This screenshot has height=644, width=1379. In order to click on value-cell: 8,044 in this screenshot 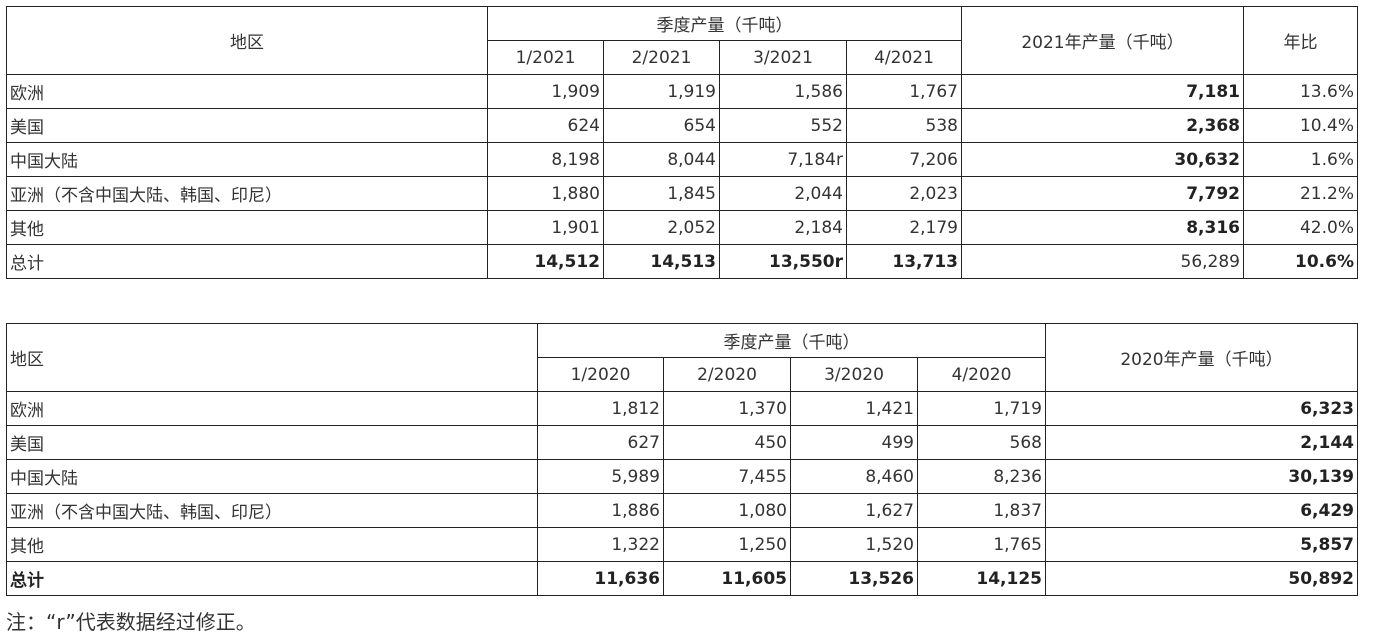, I will do `click(661, 159)`.